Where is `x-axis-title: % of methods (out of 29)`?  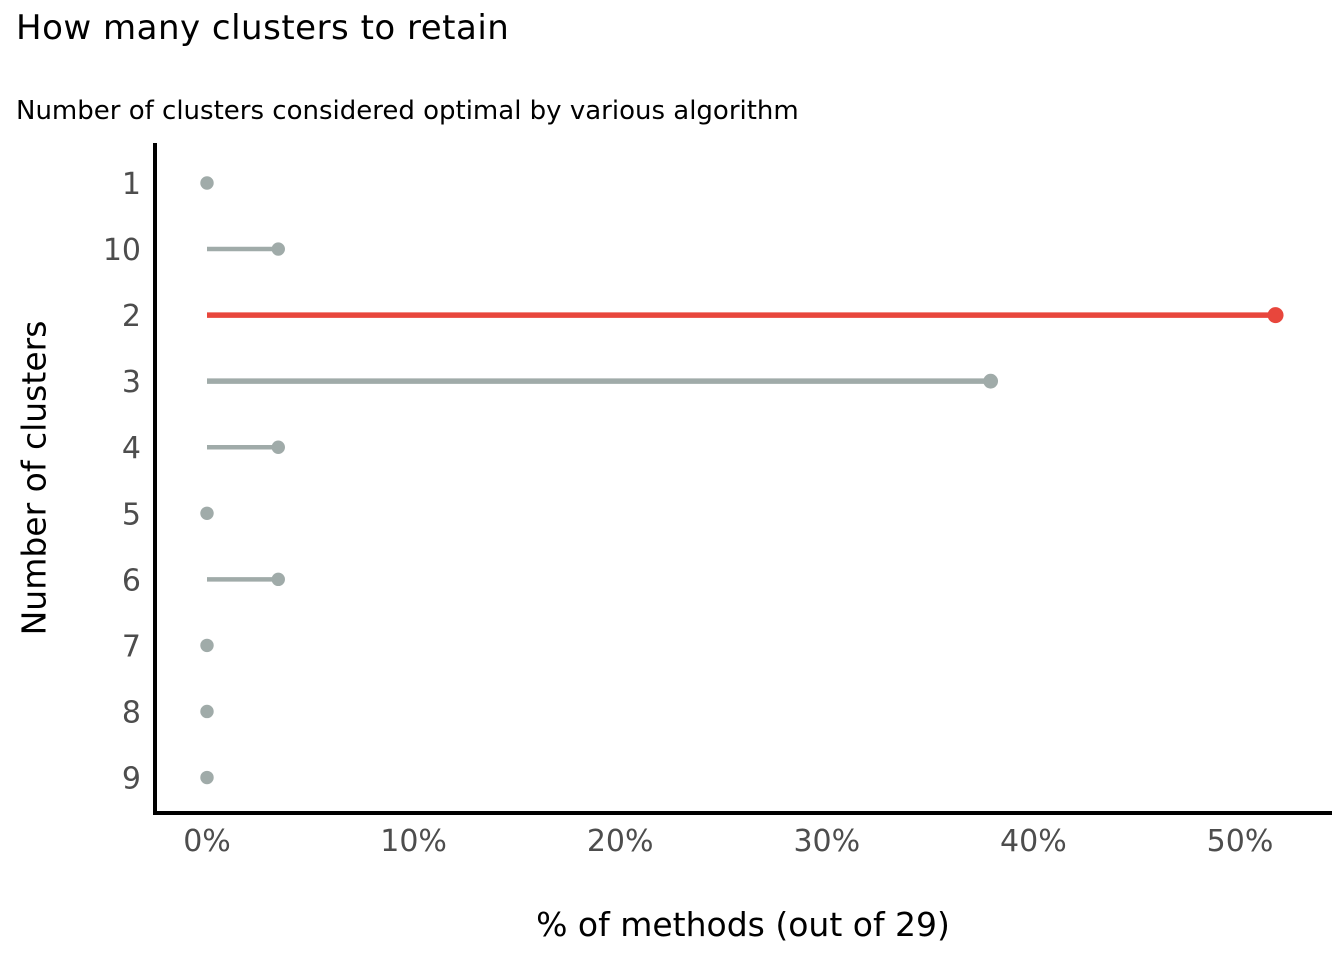
x-axis-title: % of methods (out of 29) is located at coordinates (743, 924).